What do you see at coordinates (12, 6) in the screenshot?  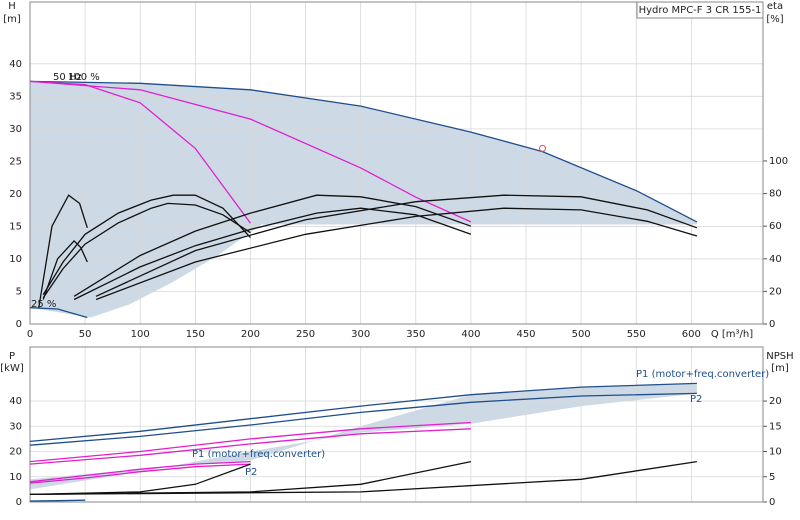 I see `y-axis-label: H` at bounding box center [12, 6].